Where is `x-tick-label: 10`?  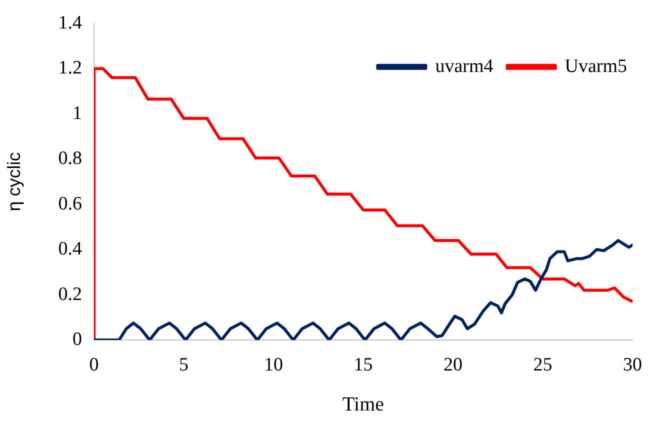
x-tick-label: 10 is located at coordinates (273, 365).